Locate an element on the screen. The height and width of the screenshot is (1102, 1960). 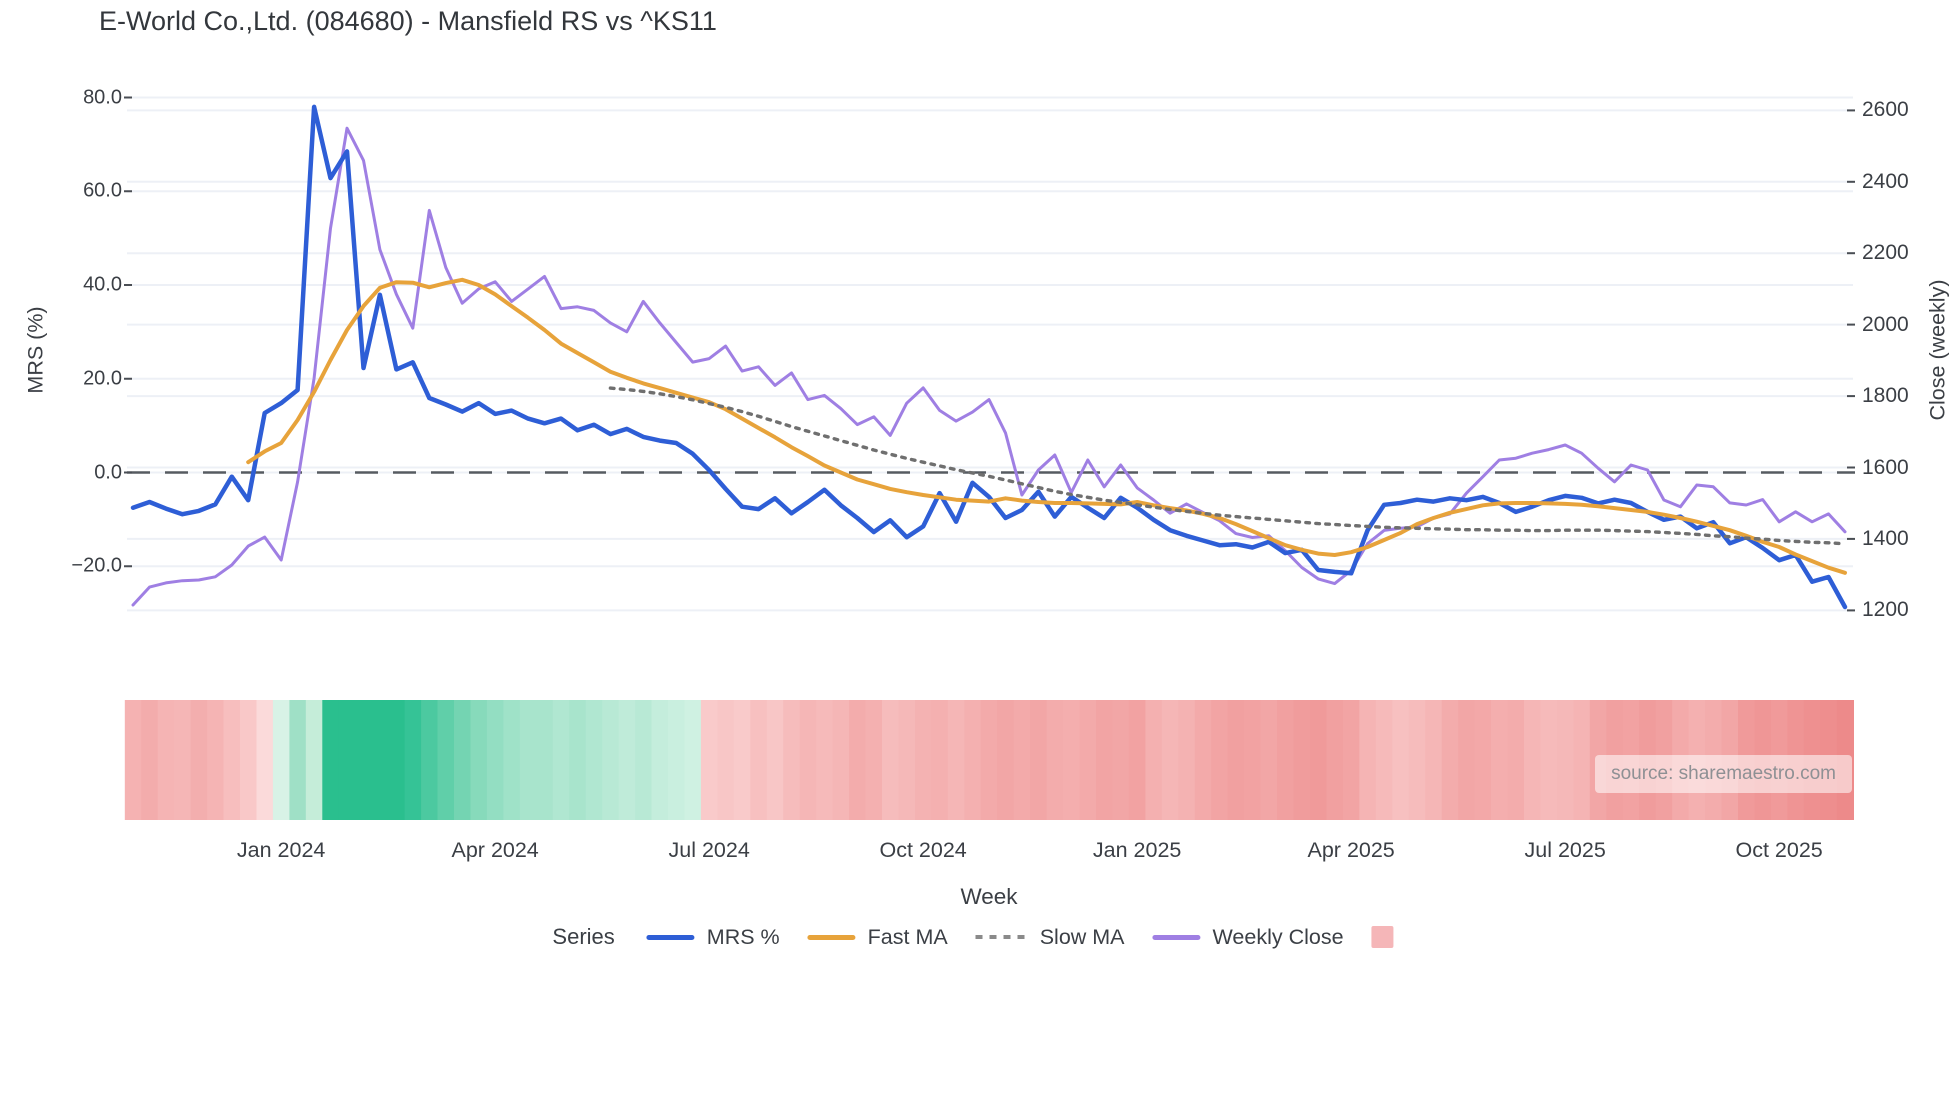
x-tick-label: Apr 2024 is located at coordinates (495, 850).